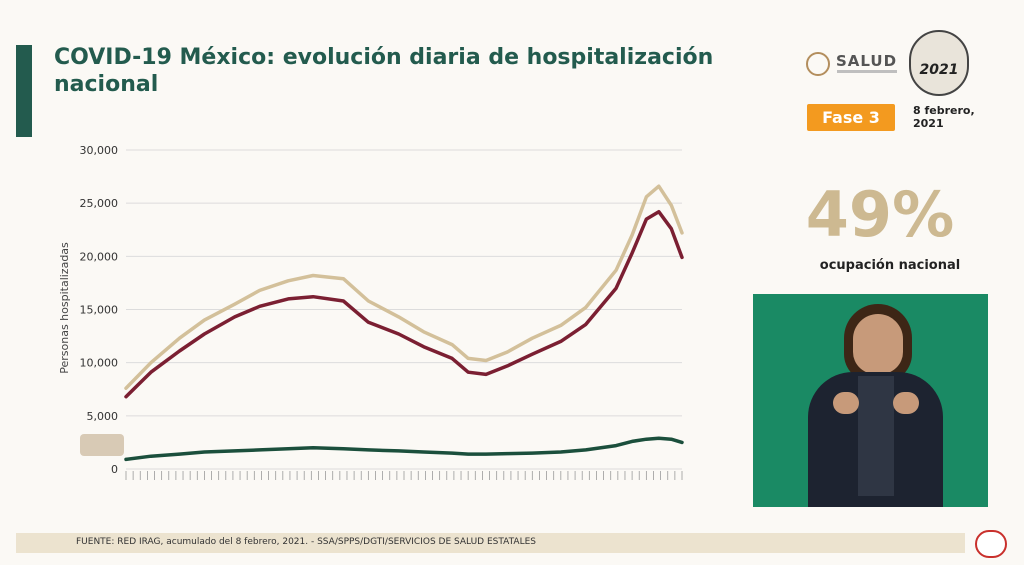 The image size is (1024, 565). Describe the element at coordinates (878, 344) in the screenshot. I see `interpreter-face` at that location.